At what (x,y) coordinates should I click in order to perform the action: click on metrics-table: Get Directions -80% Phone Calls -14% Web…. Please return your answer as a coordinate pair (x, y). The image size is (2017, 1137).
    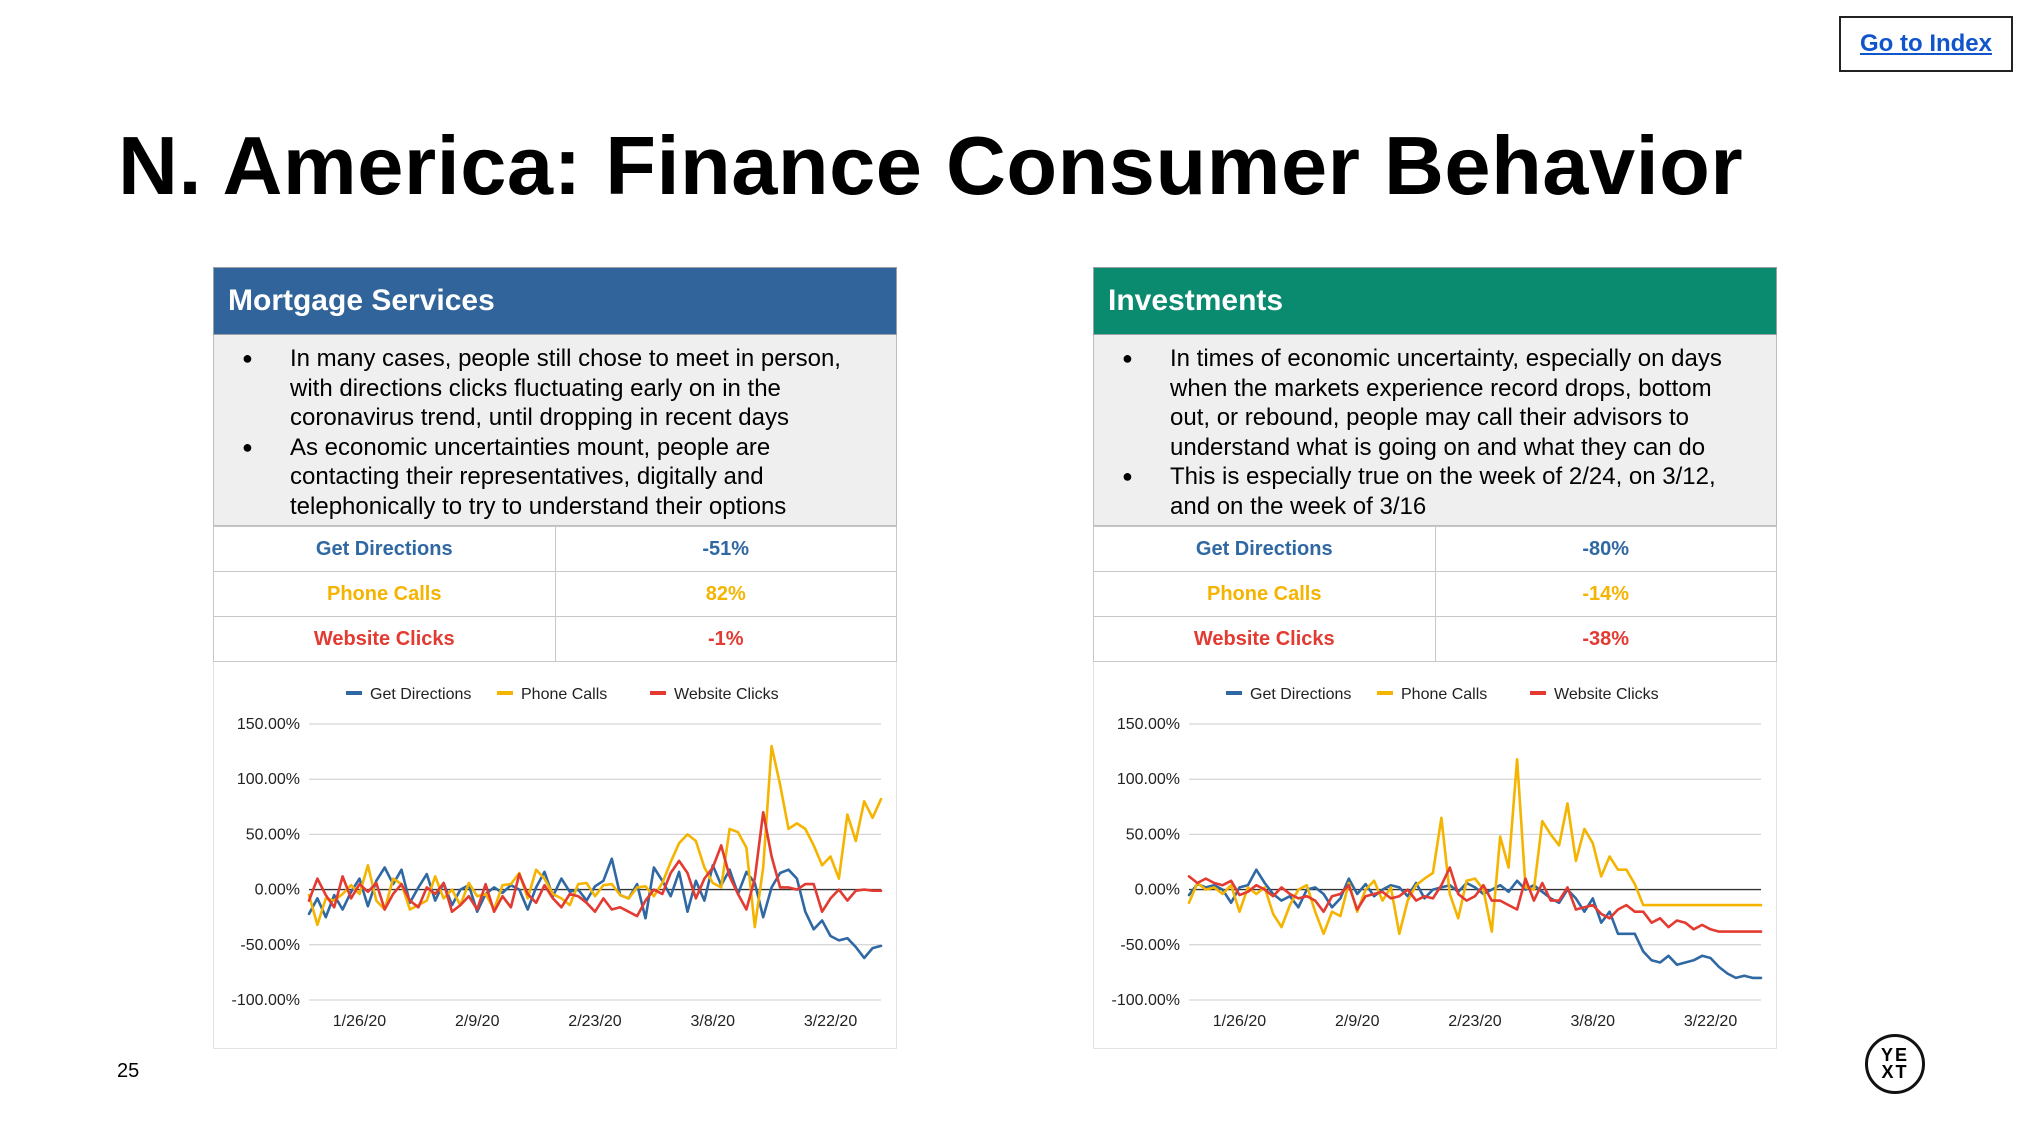
    Looking at the image, I should click on (1435, 594).